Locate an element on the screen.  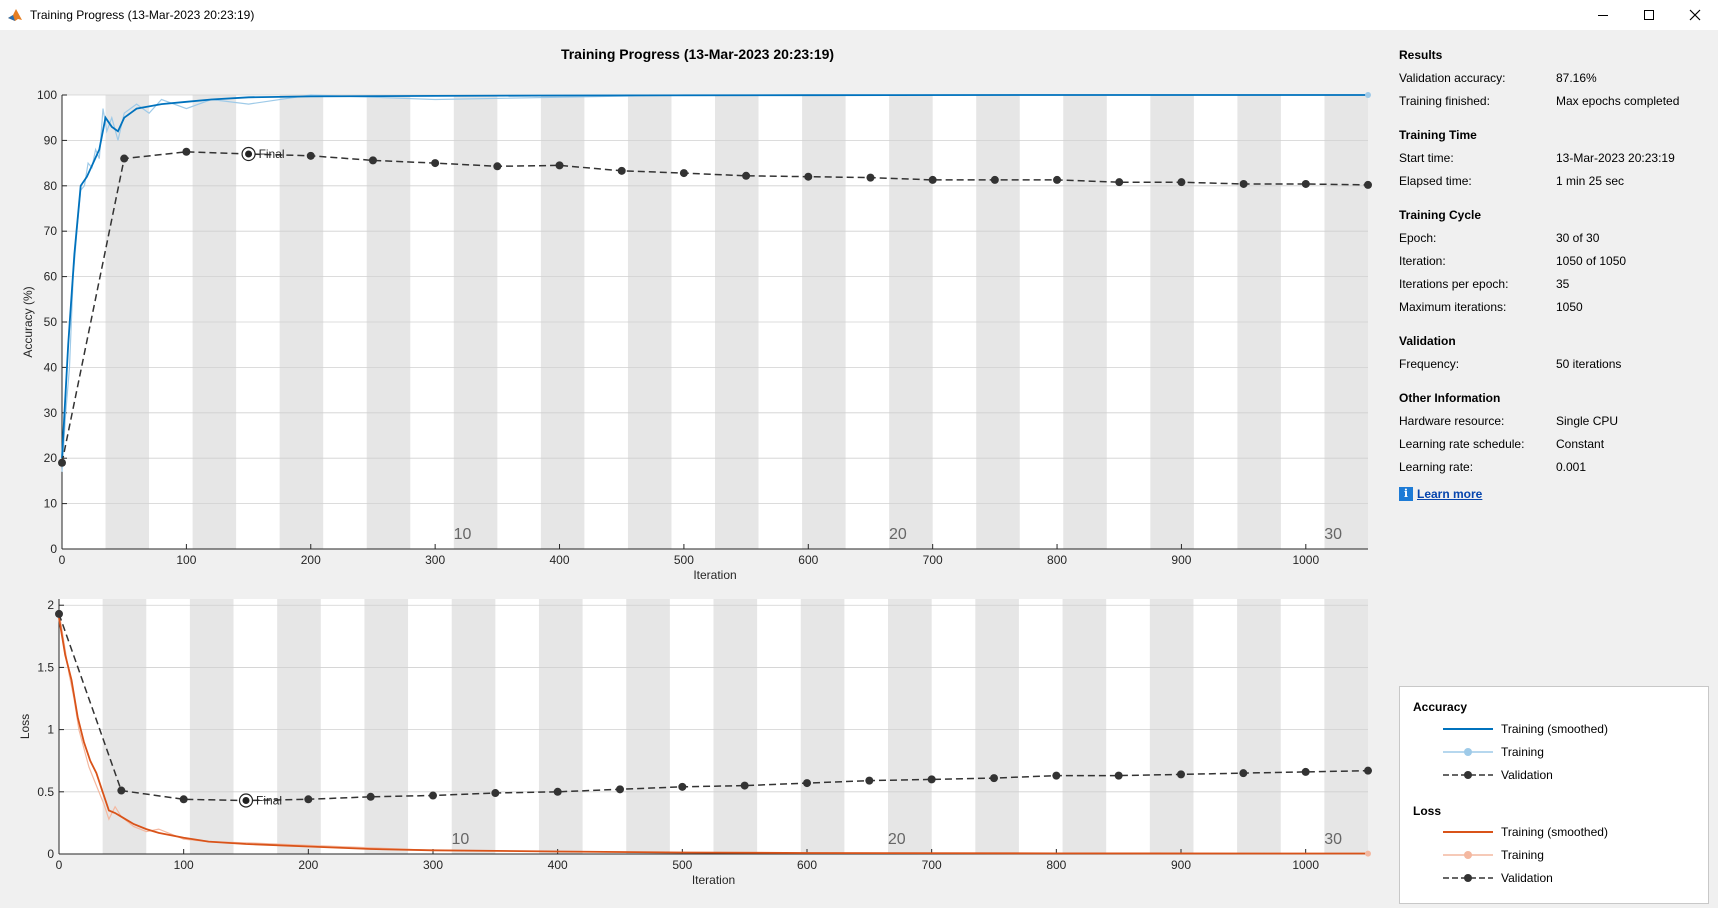
row-label: Hardware resource: is located at coordinates (1452, 421).